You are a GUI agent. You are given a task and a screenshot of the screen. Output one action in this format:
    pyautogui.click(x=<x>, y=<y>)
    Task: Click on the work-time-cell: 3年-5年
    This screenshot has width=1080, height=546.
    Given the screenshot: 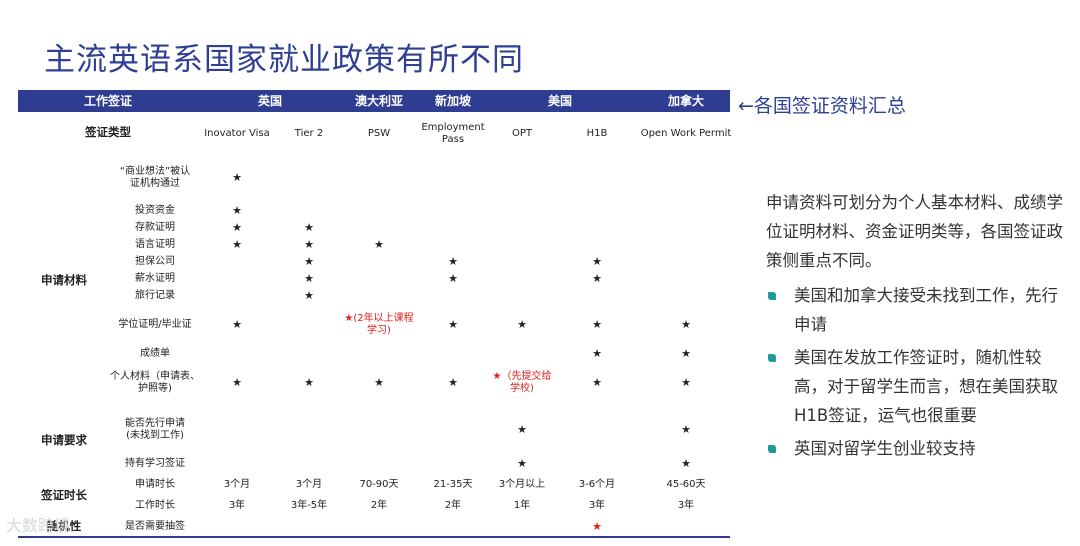 What is the action you would take?
    pyautogui.click(x=309, y=505)
    